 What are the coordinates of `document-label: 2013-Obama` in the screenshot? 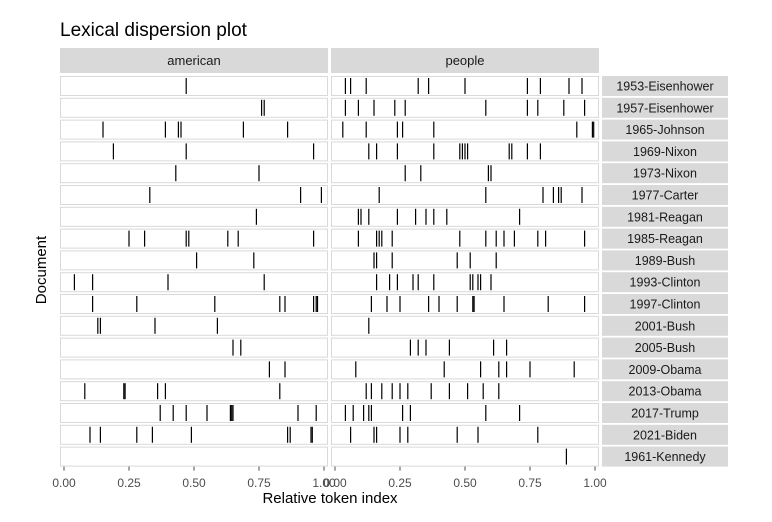 It's located at (665, 392).